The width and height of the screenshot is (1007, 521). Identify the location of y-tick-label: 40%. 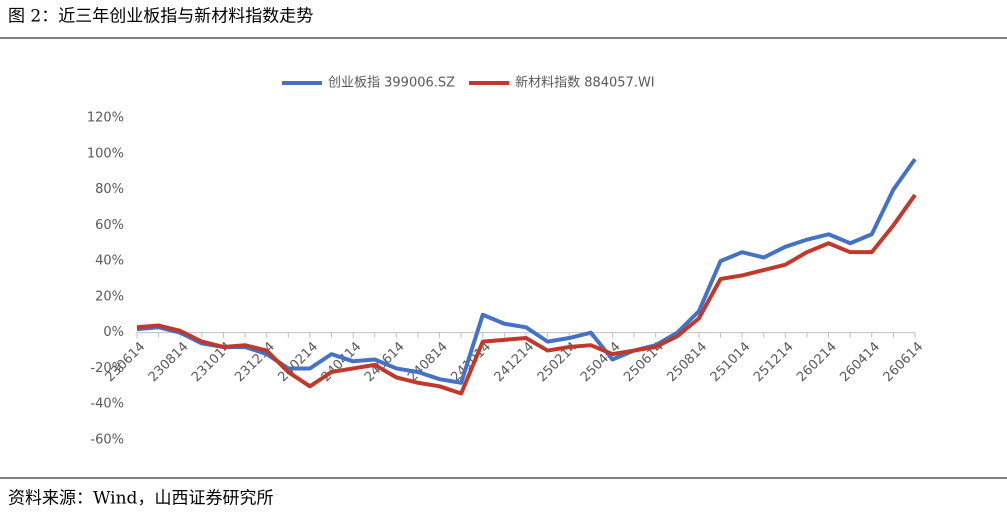
(109, 261).